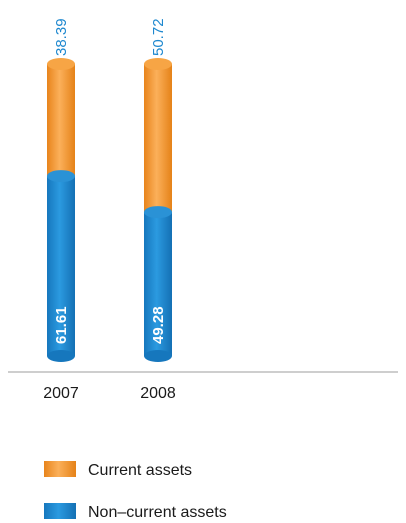 This screenshot has width=406, height=523. Describe the element at coordinates (61, 120) in the screenshot. I see `bar-current-assets-2007` at that location.